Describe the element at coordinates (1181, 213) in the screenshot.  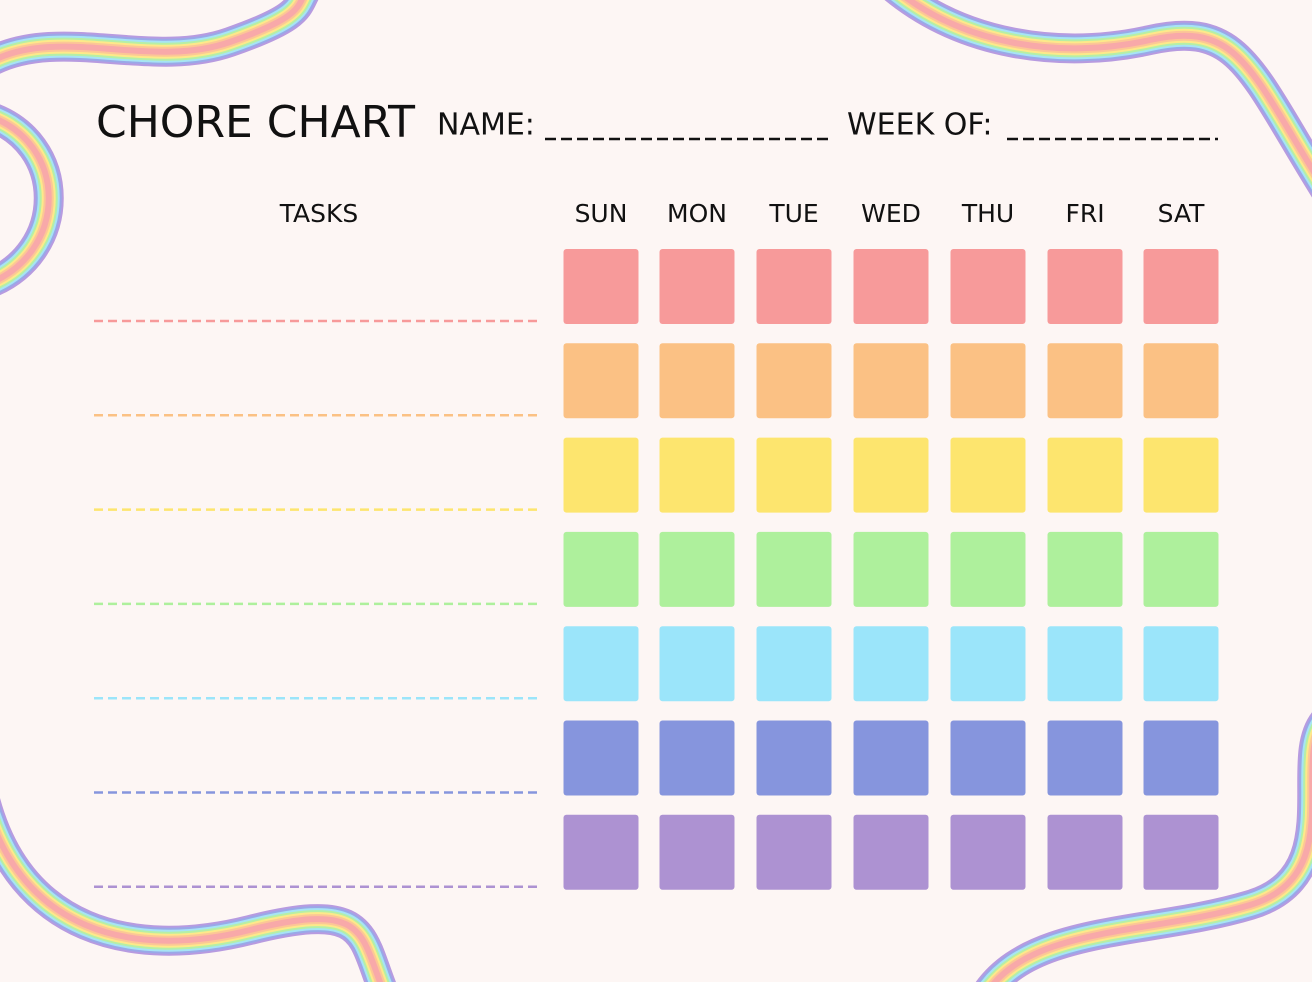
I see `day-header: SAT` at that location.